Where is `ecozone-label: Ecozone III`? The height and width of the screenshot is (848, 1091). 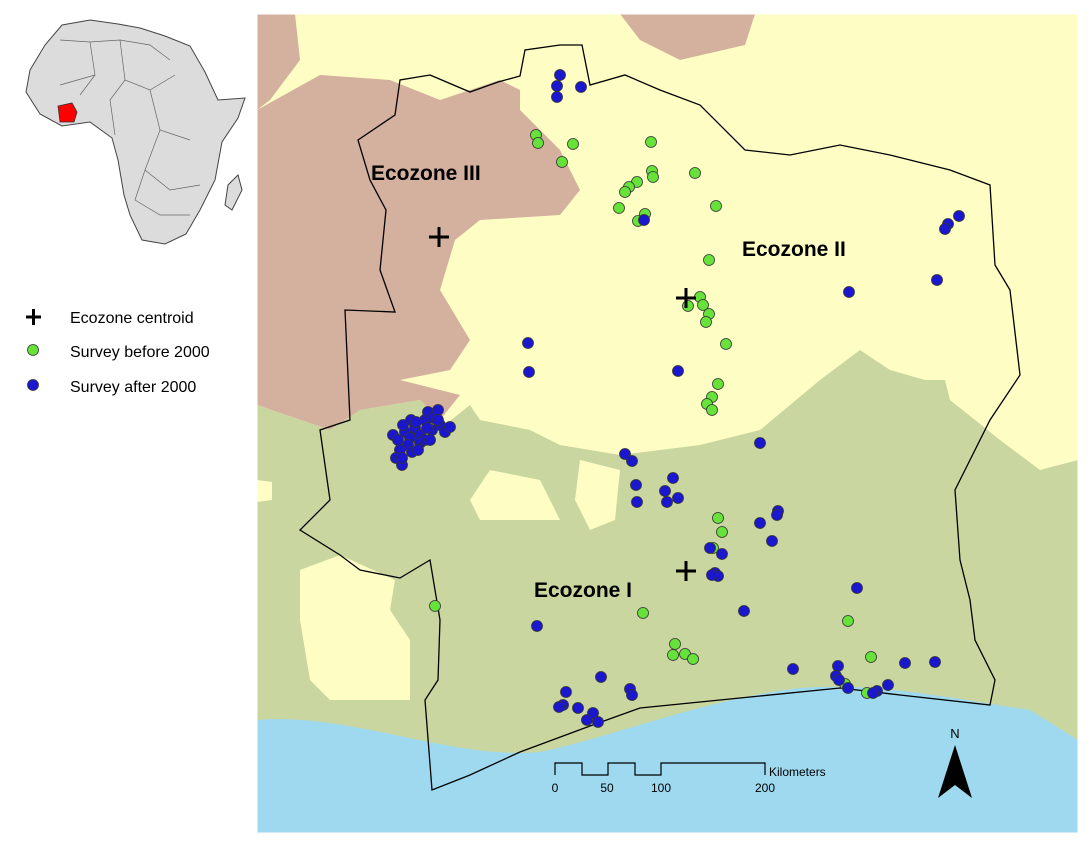 ecozone-label: Ecozone III is located at coordinates (426, 173).